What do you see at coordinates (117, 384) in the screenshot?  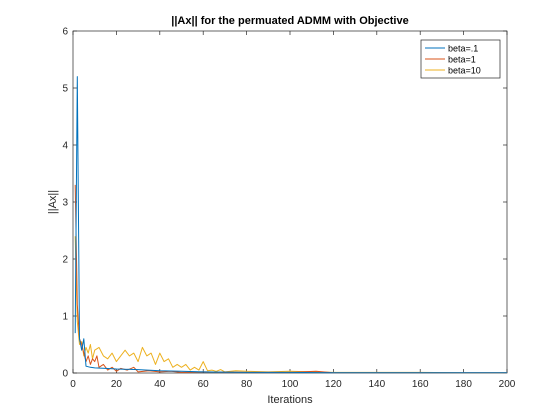 I see `x-tick-label: 20` at bounding box center [117, 384].